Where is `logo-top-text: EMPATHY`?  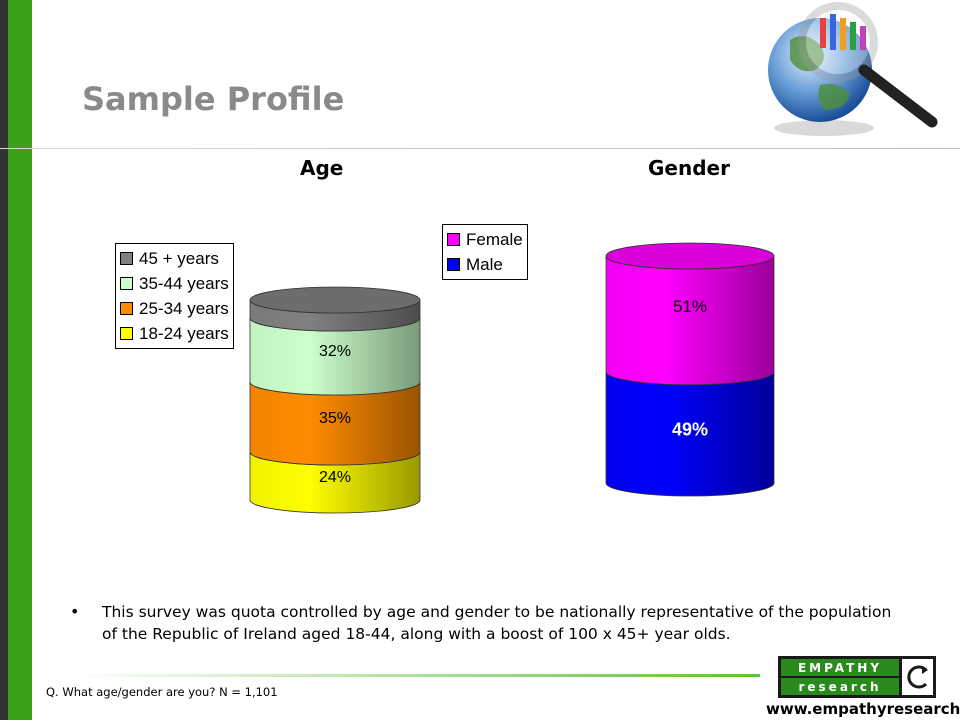 logo-top-text: EMPATHY is located at coordinates (840, 668).